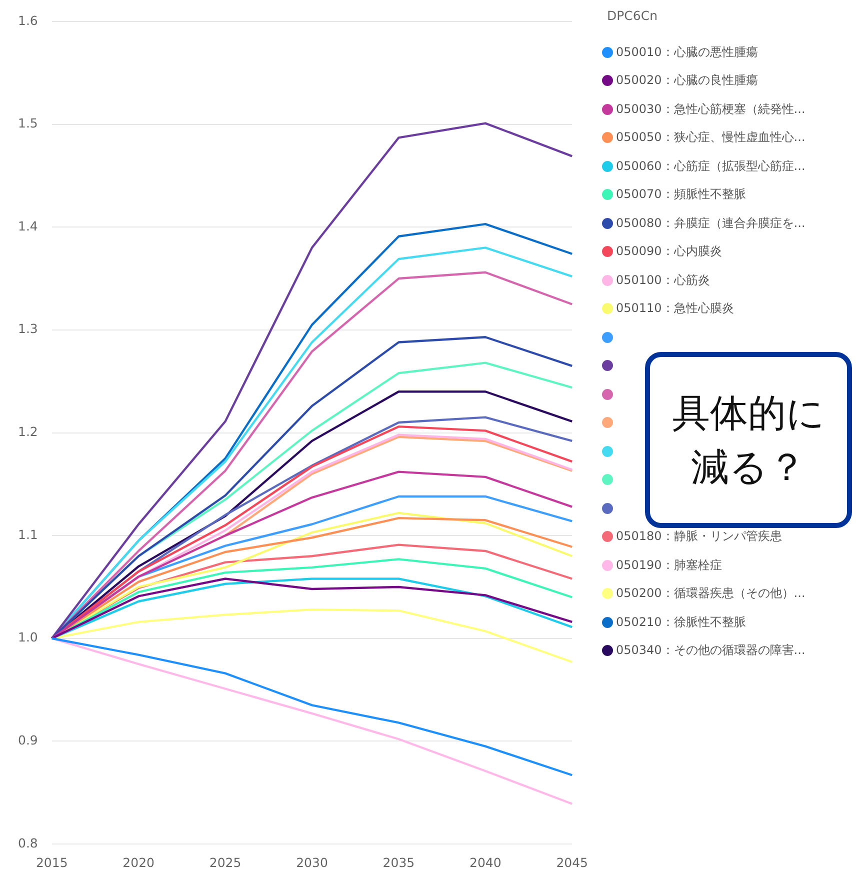 The height and width of the screenshot is (887, 856). What do you see at coordinates (748, 467) in the screenshot?
I see `text: 減る？` at bounding box center [748, 467].